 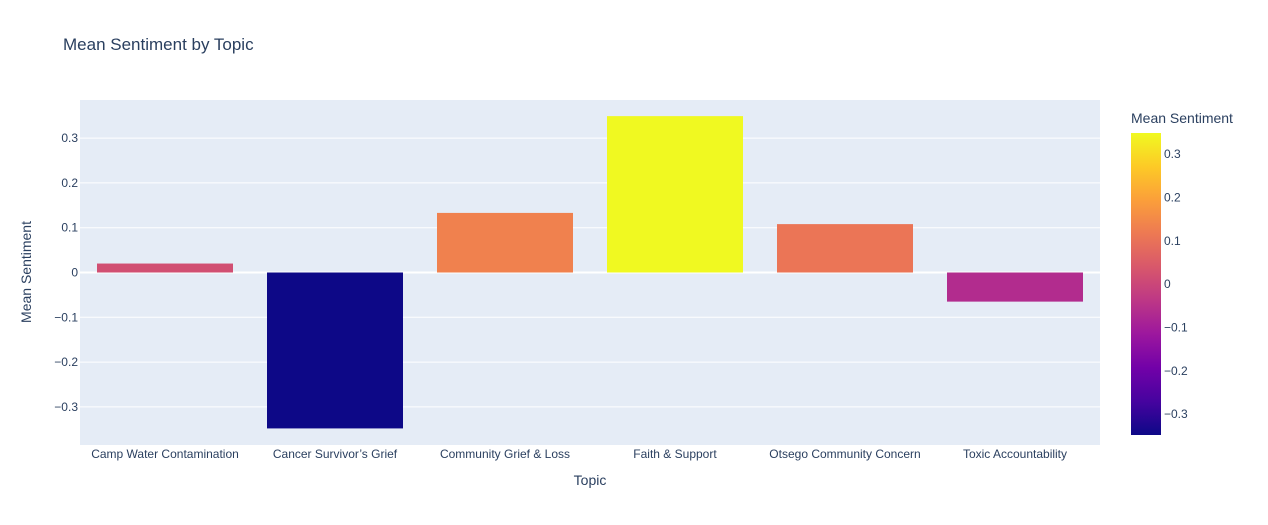 I want to click on colorbar-tick-labels: 0.3 0.2 0.1 0 −0.1 −0.2 −0.3, so click(x=1176, y=284).